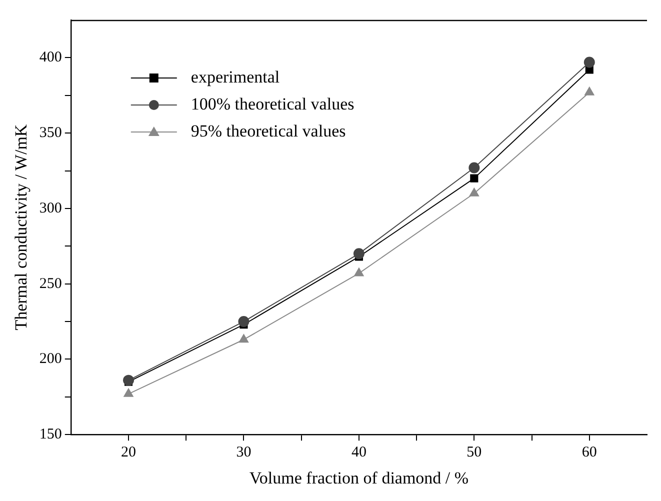 The image size is (661, 501). Describe the element at coordinates (589, 452) in the screenshot. I see `x-tick-label: 60` at that location.